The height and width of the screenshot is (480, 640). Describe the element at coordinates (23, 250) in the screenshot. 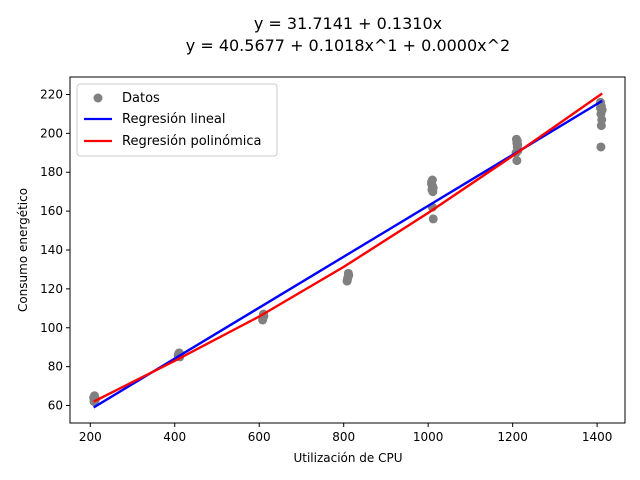

I see `y-axis-label: Consumo energético` at that location.